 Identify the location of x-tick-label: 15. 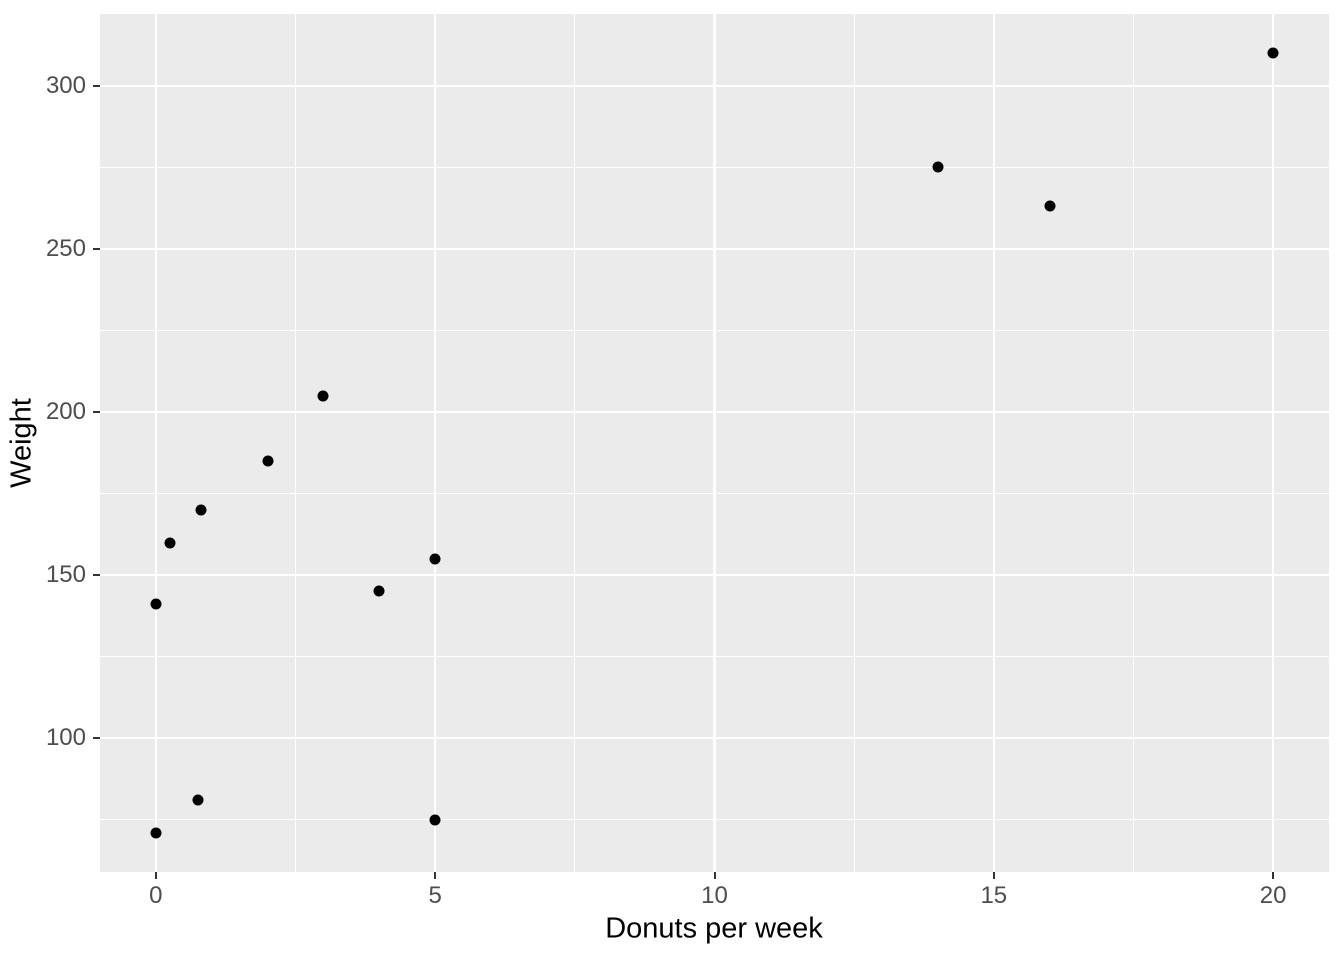
(994, 895).